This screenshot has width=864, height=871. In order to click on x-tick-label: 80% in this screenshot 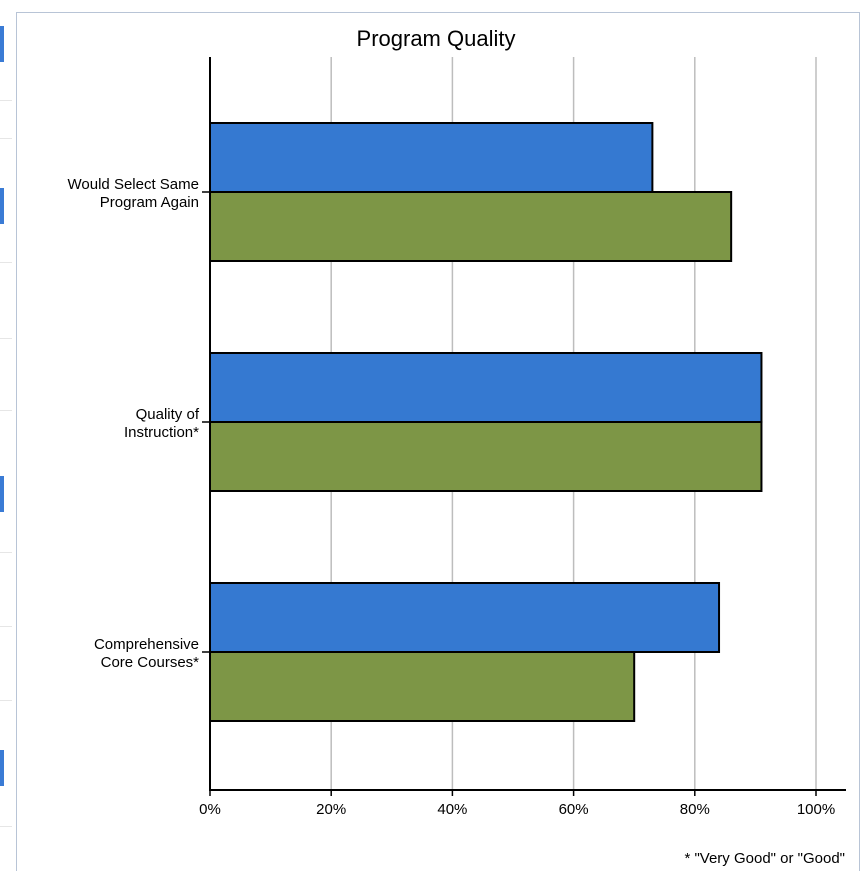, I will do `click(695, 809)`.